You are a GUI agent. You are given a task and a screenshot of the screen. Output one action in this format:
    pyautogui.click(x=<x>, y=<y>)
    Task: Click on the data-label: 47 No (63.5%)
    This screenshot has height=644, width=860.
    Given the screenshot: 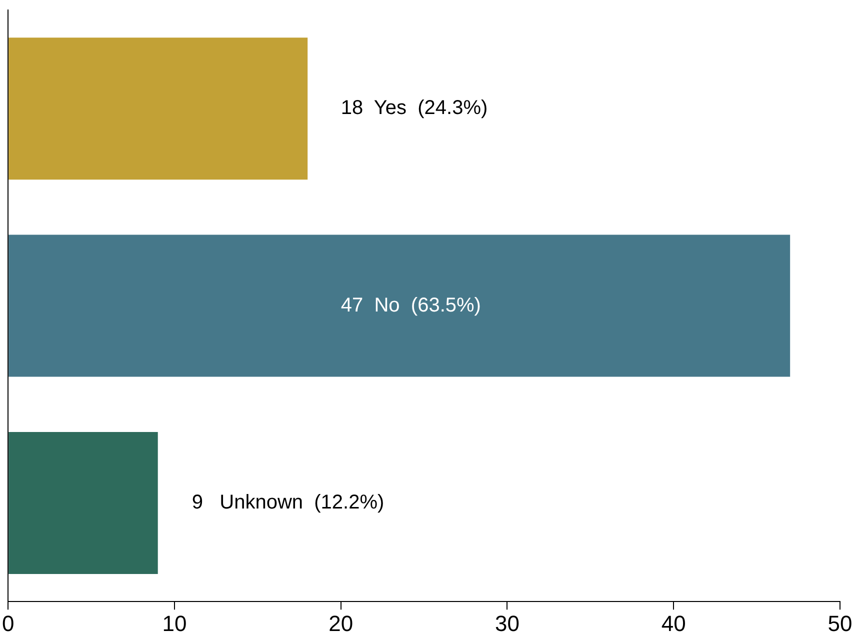 What is the action you would take?
    pyautogui.click(x=410, y=305)
    